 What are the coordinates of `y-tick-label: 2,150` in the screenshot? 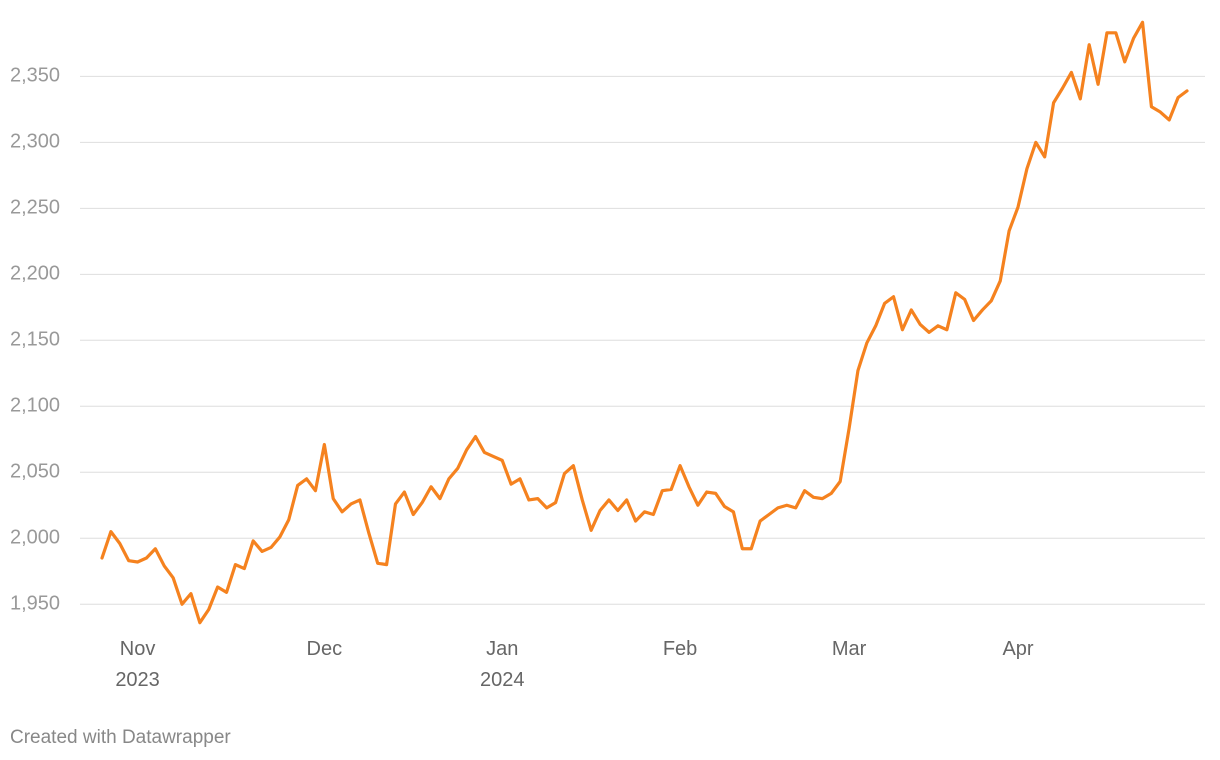 It's located at (35, 340).